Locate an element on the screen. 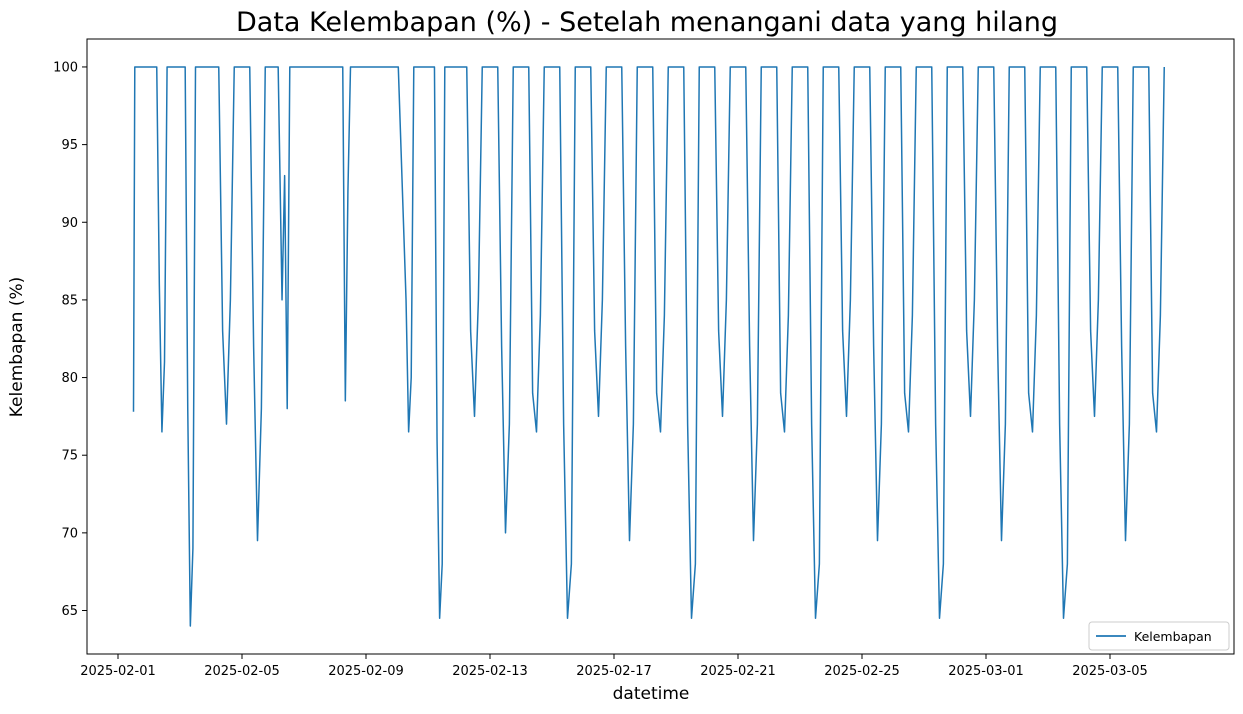 This screenshot has height=714, width=1243. x-tick-label: 2025-02-21 is located at coordinates (738, 671).